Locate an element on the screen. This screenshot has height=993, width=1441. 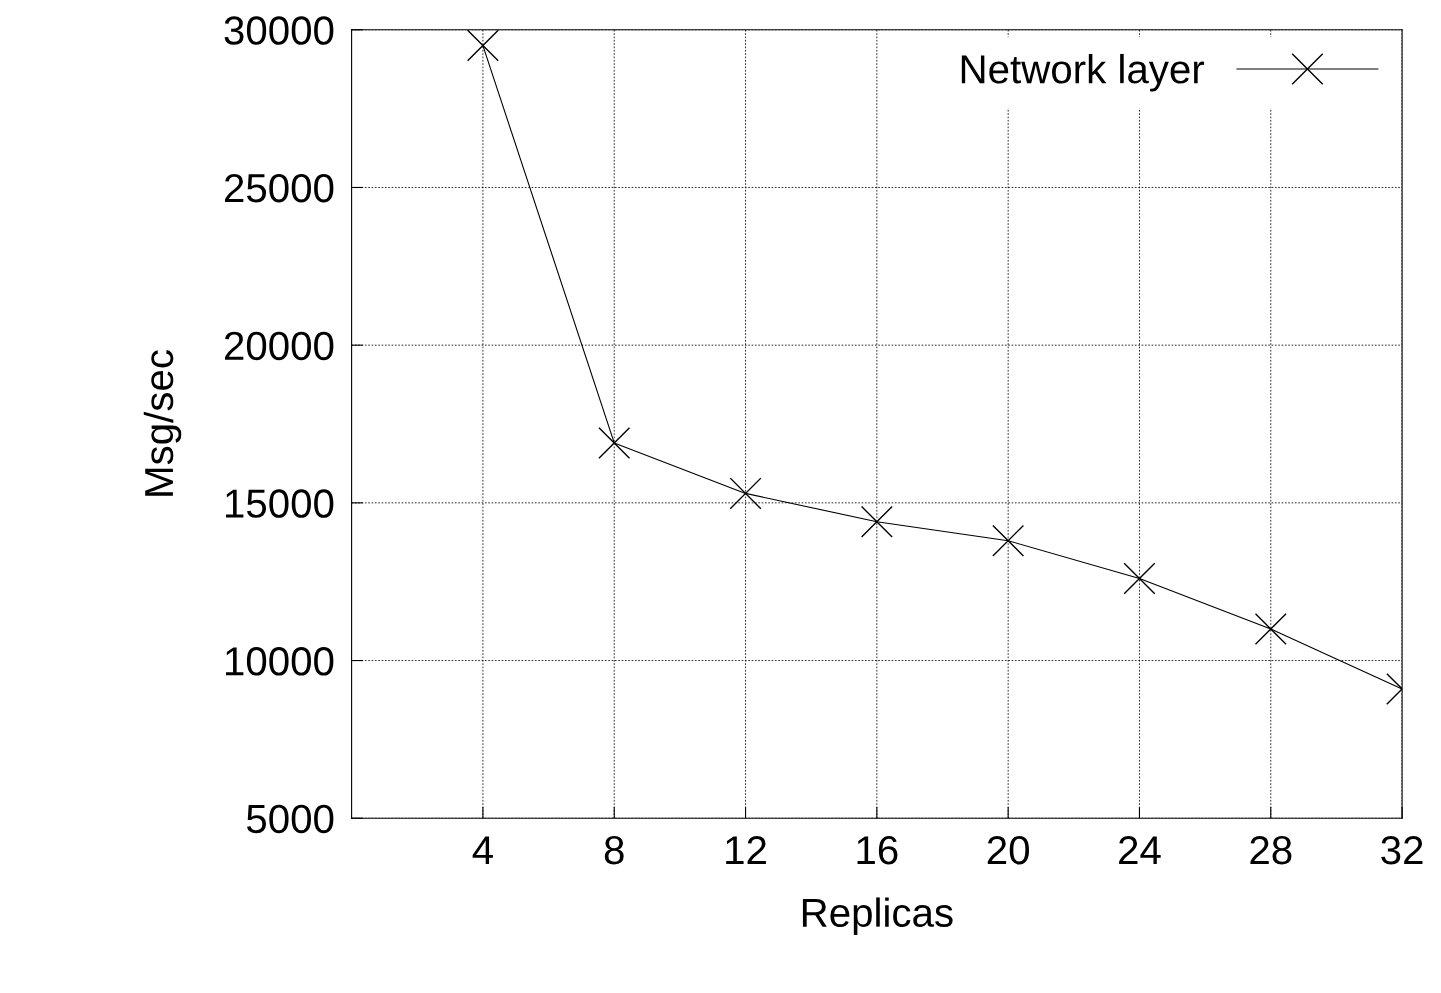
x-tick-label: 4 is located at coordinates (482, 850).